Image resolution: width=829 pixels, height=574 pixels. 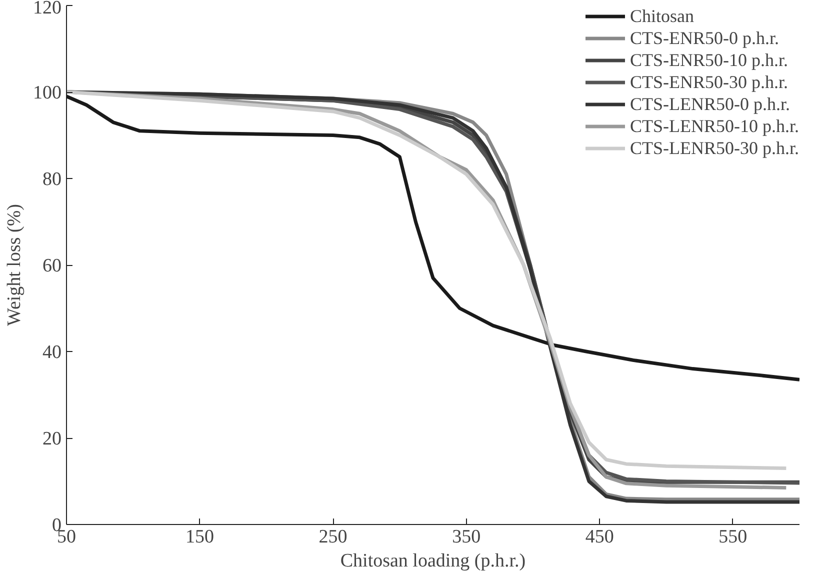 I want to click on y-tick-label: 120, so click(x=47, y=9).